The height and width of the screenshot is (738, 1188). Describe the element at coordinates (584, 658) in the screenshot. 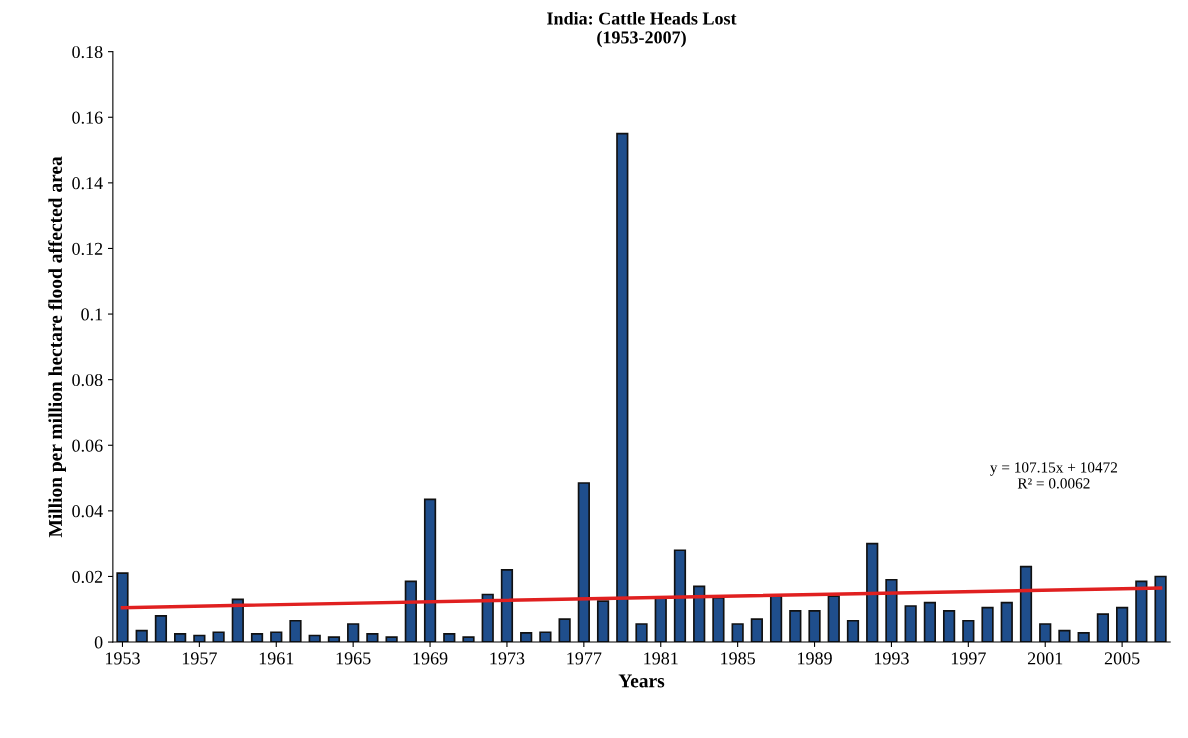

I see `x-tick-label: 1977` at that location.